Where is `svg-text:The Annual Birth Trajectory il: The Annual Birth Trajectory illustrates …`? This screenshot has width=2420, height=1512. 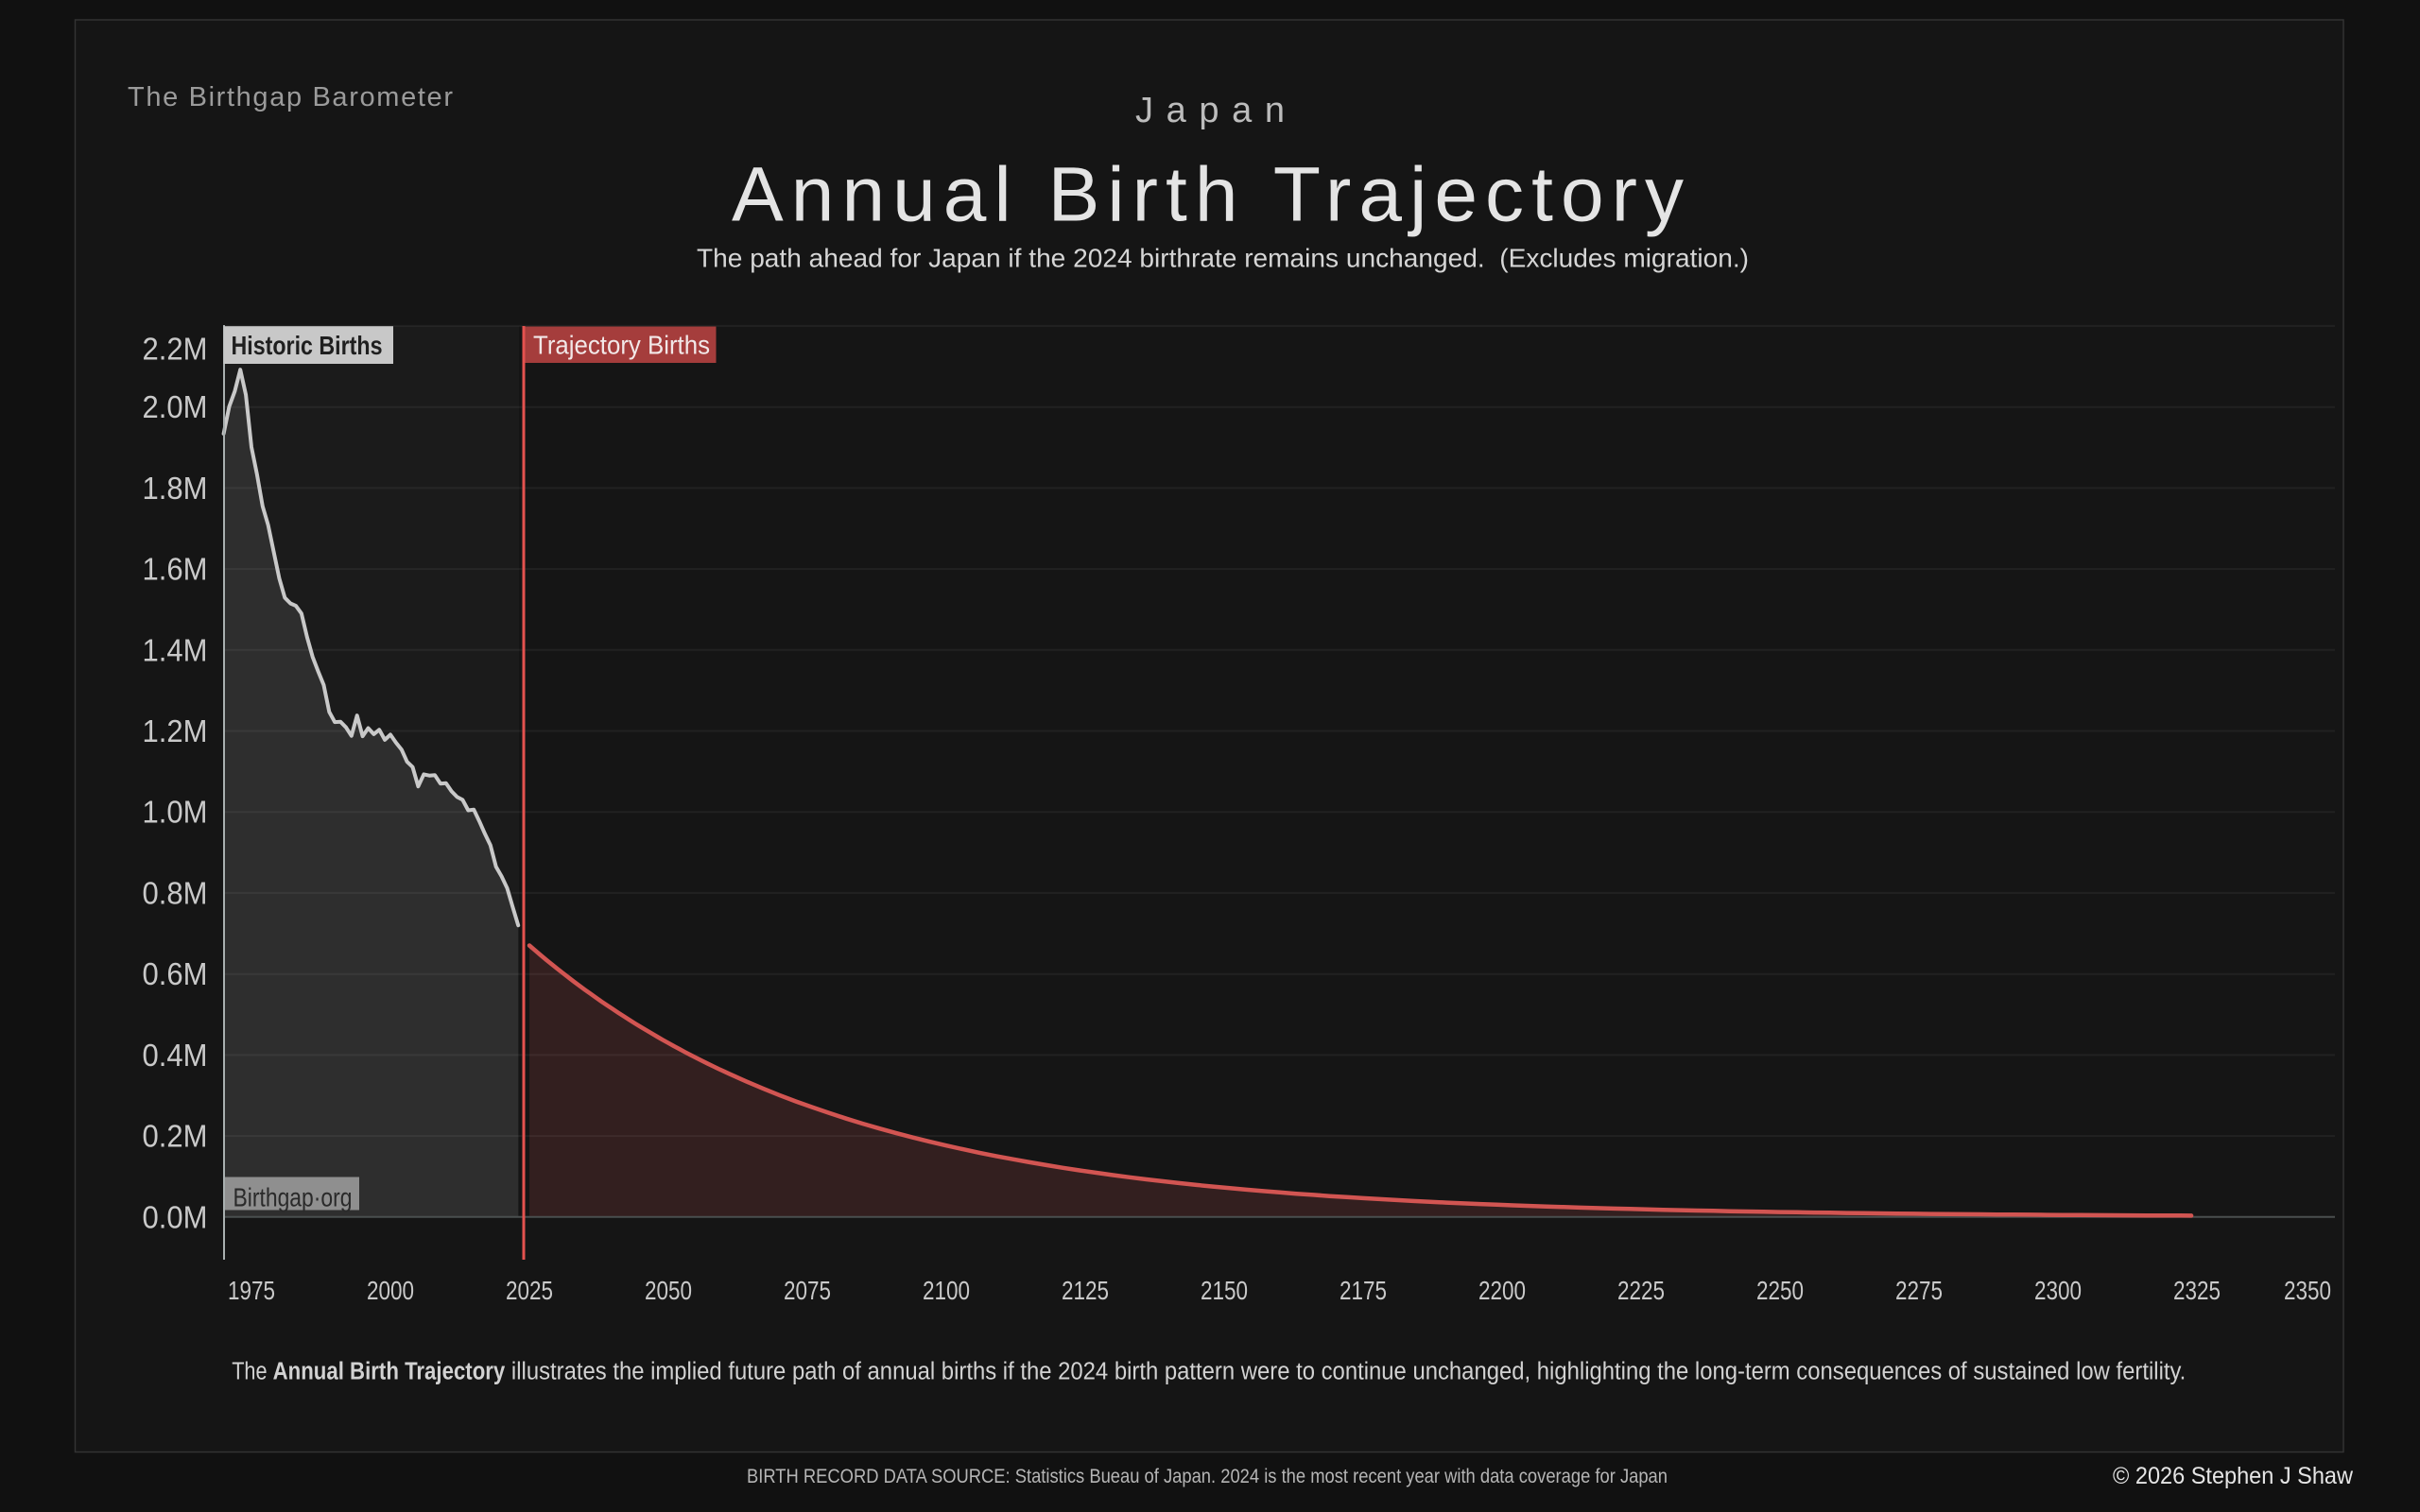
svg-text:The Annual Birth Trajectory il: The Annual Birth Trajectory illustrates … is located at coordinates (1209, 1371).